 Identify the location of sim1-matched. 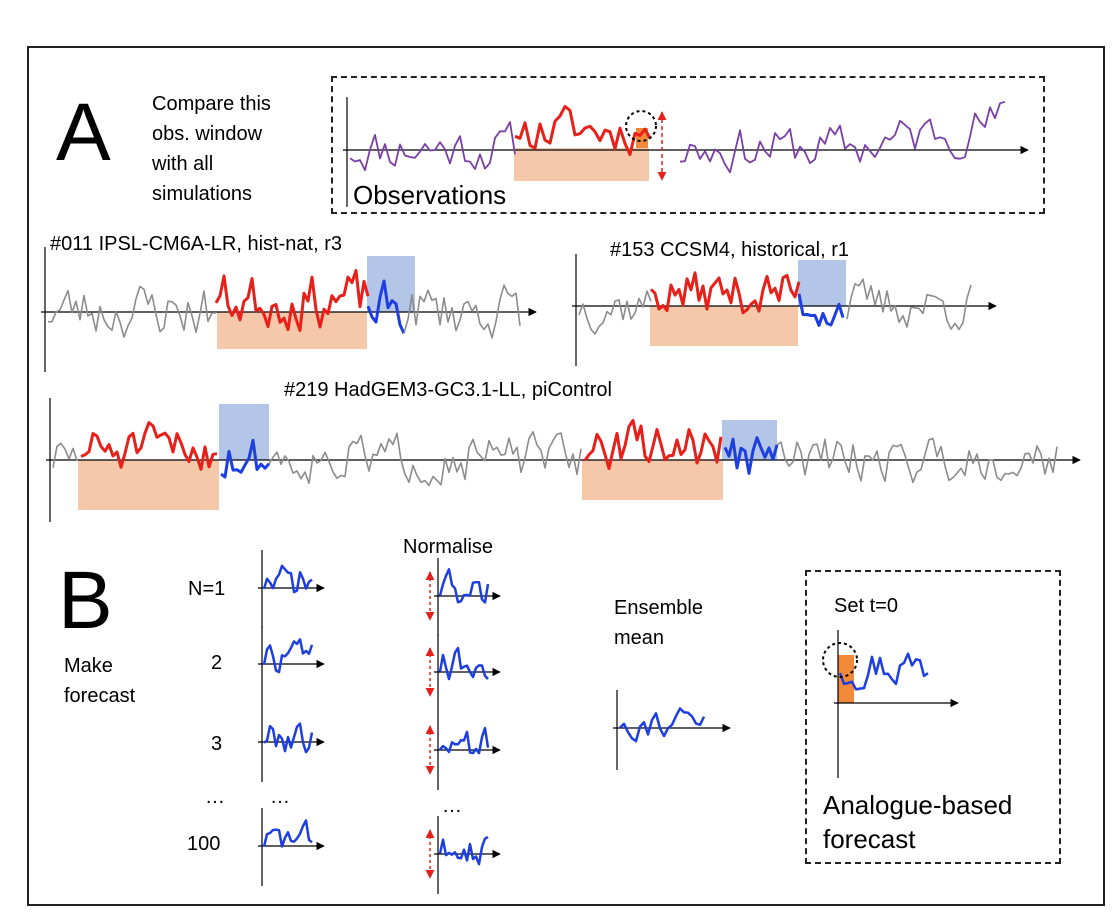
(292, 300).